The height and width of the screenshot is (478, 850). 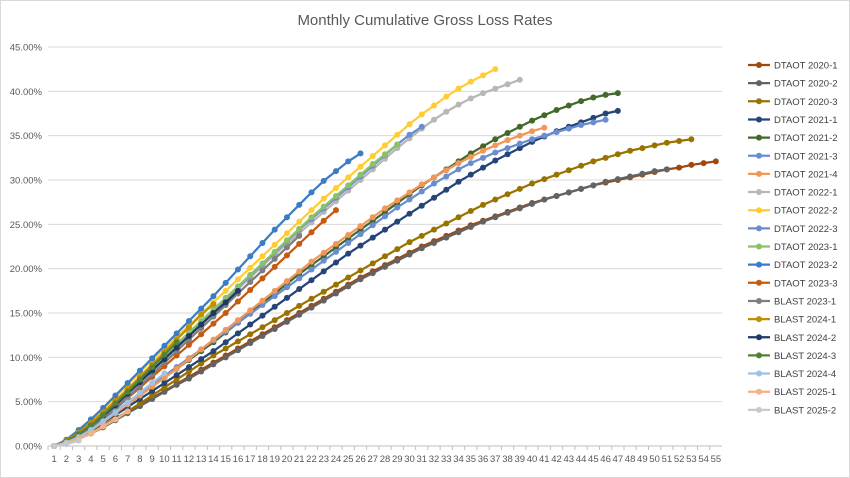 I want to click on x-tick-label: 35, so click(x=470, y=459).